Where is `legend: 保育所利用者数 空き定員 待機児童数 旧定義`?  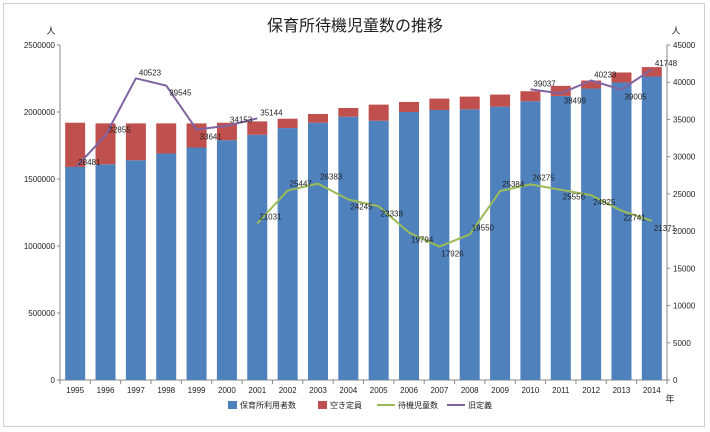 legend: 保育所利用者数 空き定員 待機児童数 旧定義 is located at coordinates (360, 405).